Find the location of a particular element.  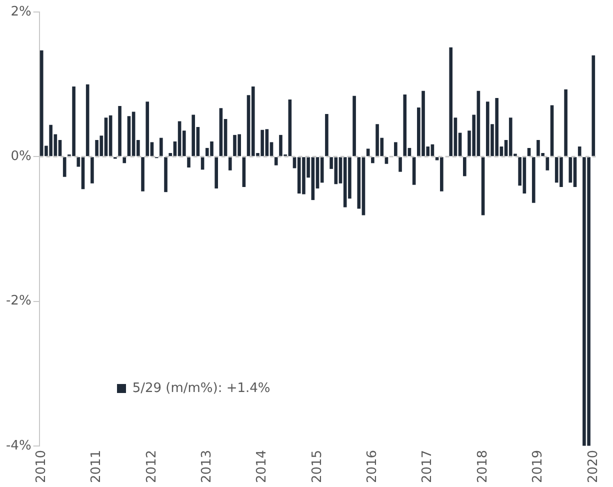

x-tick-label: 2014 is located at coordinates (262, 467).